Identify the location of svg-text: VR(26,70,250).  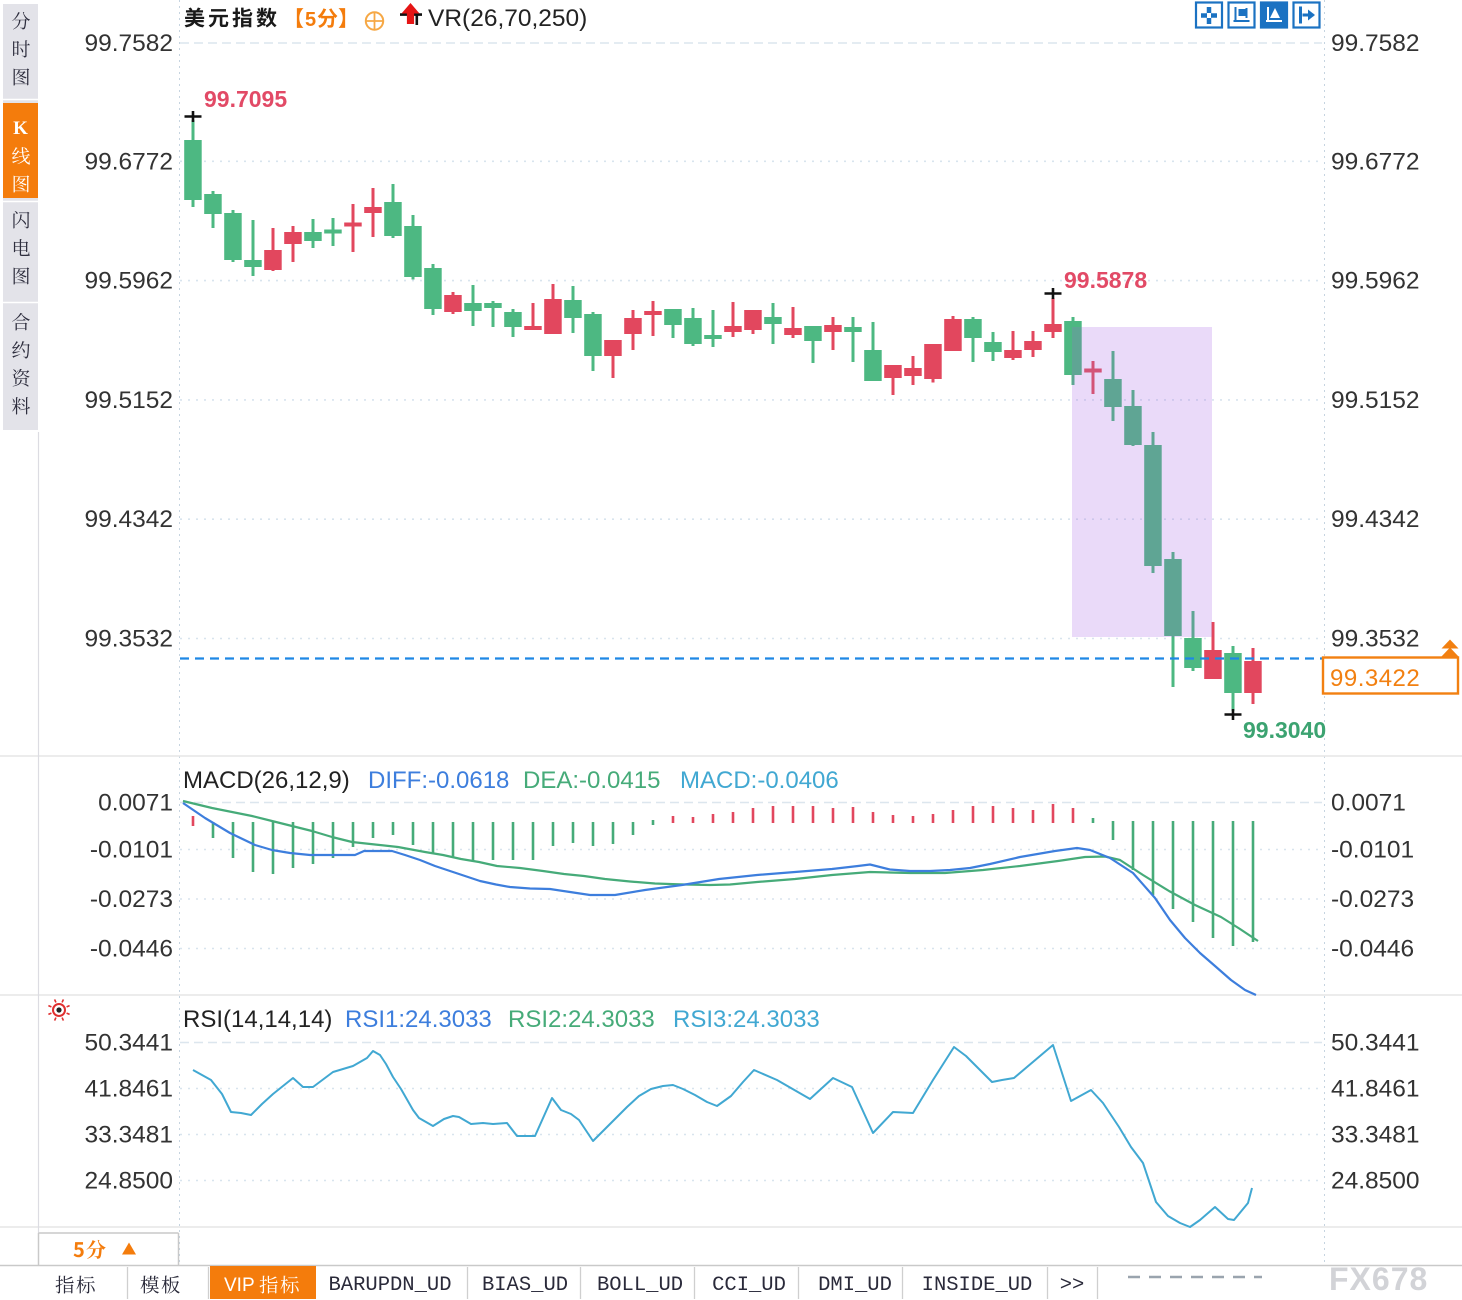
(507, 18).